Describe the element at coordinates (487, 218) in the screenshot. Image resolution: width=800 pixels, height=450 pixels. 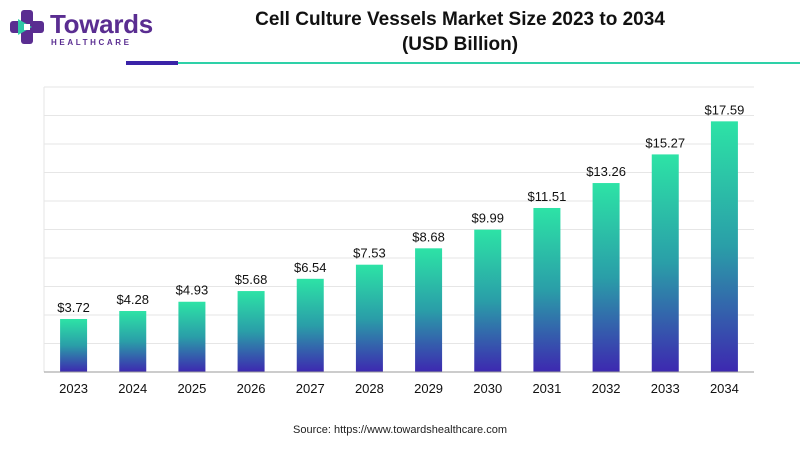
I see `data-label-2030: $9.99` at that location.